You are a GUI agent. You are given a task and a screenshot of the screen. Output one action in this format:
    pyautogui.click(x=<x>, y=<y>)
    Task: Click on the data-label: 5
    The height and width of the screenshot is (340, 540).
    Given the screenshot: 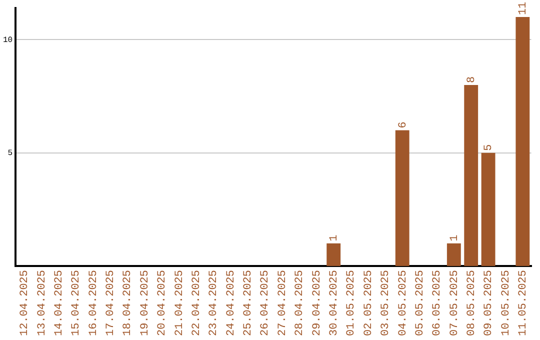 What is the action you would take?
    pyautogui.click(x=489, y=147)
    